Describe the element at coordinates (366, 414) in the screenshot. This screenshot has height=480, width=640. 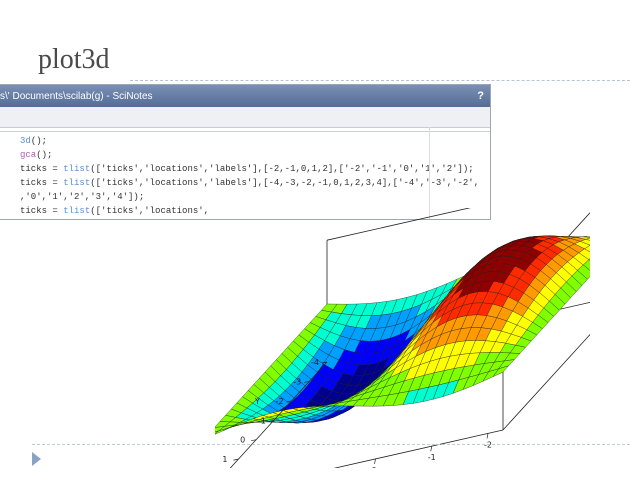
I see `axes-box-front` at that location.